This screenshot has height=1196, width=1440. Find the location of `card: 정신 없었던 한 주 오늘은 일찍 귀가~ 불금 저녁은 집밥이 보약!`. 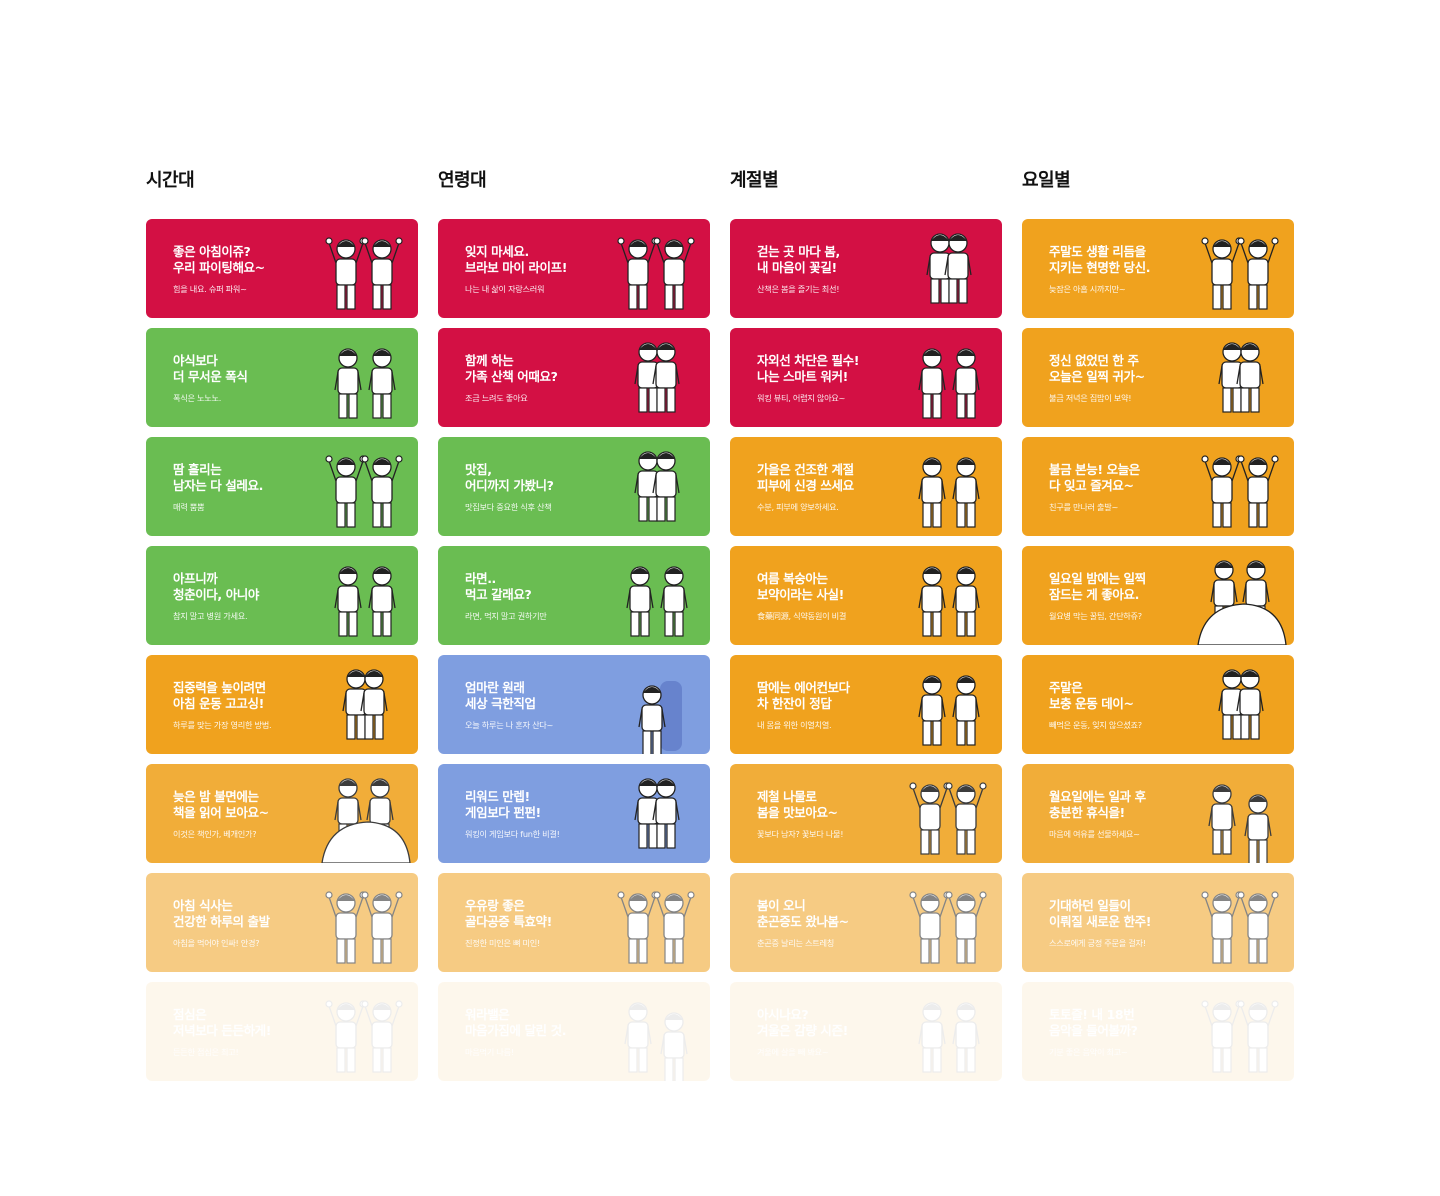

card: 정신 없었던 한 주 오늘은 일찍 귀가~ 불금 저녁은 집밥이 보약! is located at coordinates (1158, 377).